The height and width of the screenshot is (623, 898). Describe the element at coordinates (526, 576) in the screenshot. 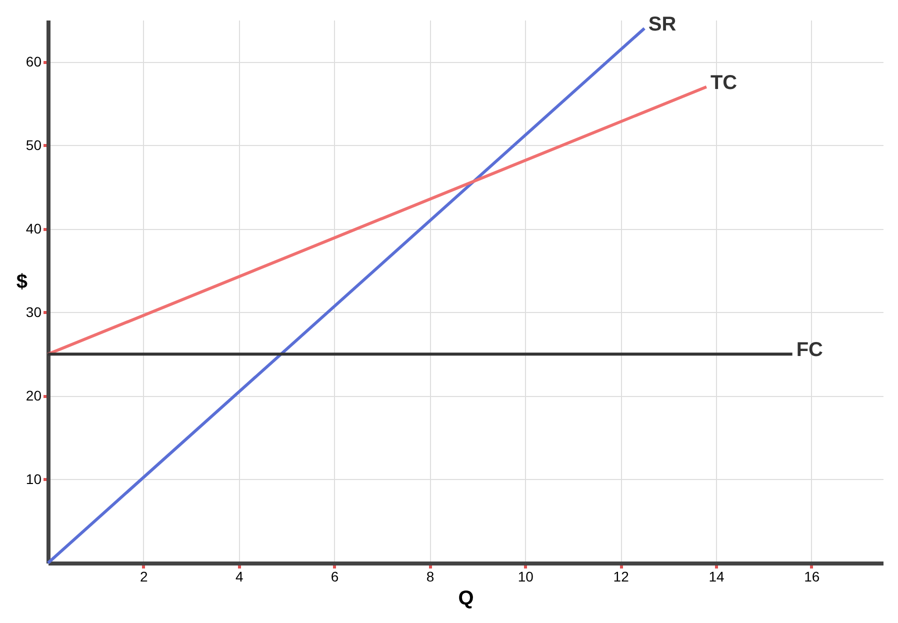

I see `x-tick-label: 10` at that location.